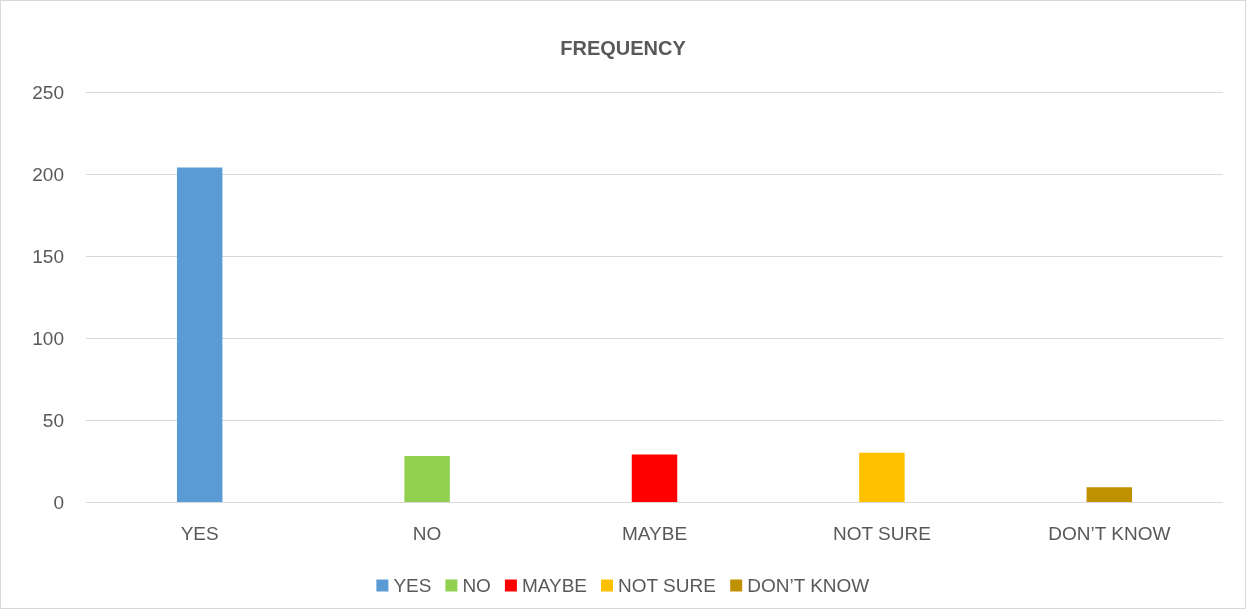 Image resolution: width=1246 pixels, height=609 pixels. I want to click on legend-label: YES, so click(412, 585).